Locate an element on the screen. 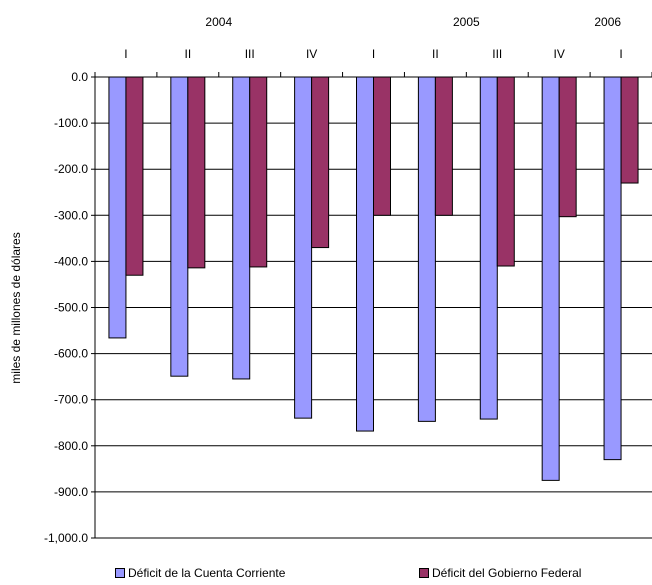 The image size is (652, 585). legend-swatch-federal-government is located at coordinates (424, 573).